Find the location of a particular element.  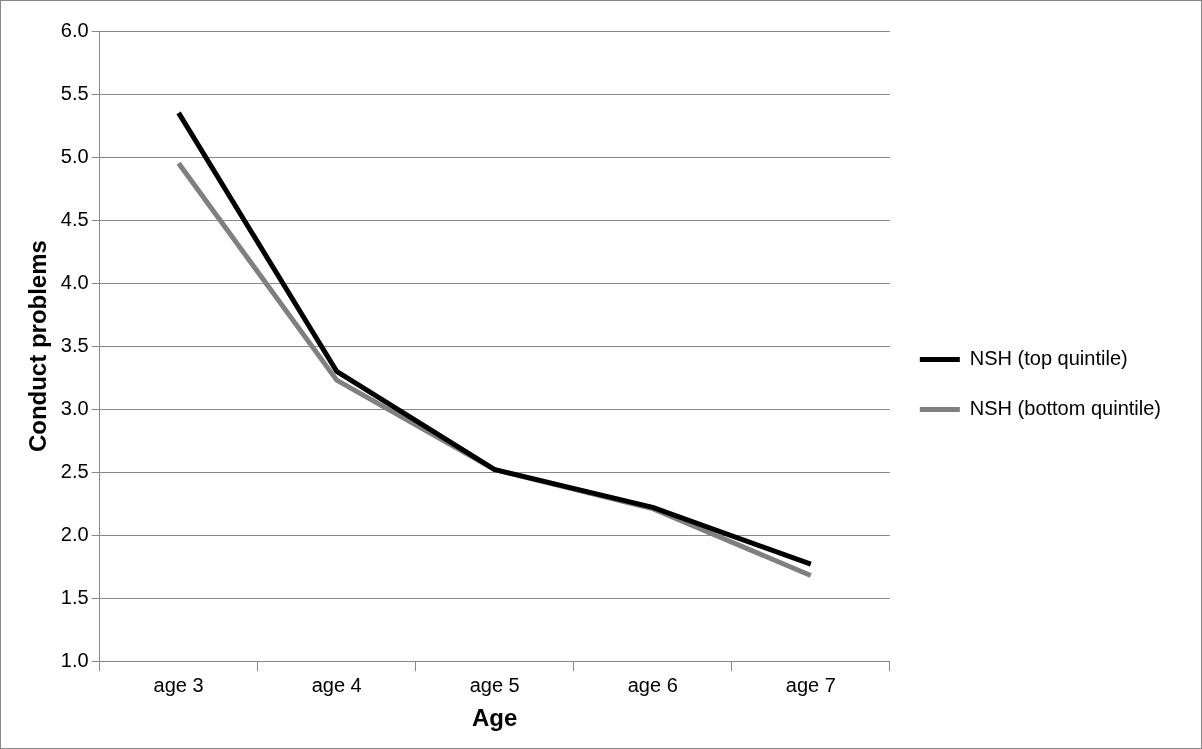

x-tick-label: age 7 is located at coordinates (810, 684).